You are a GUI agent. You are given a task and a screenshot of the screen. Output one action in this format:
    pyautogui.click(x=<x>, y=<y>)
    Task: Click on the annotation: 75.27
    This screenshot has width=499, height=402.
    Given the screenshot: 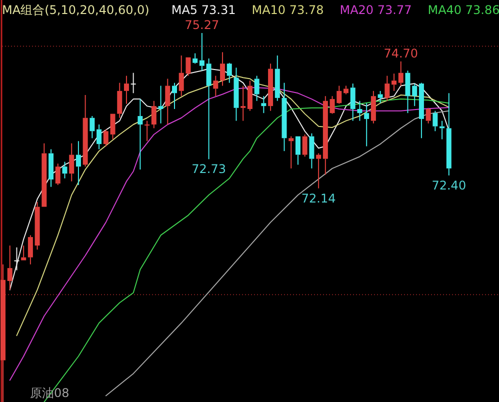 What is the action you would take?
    pyautogui.click(x=202, y=25)
    